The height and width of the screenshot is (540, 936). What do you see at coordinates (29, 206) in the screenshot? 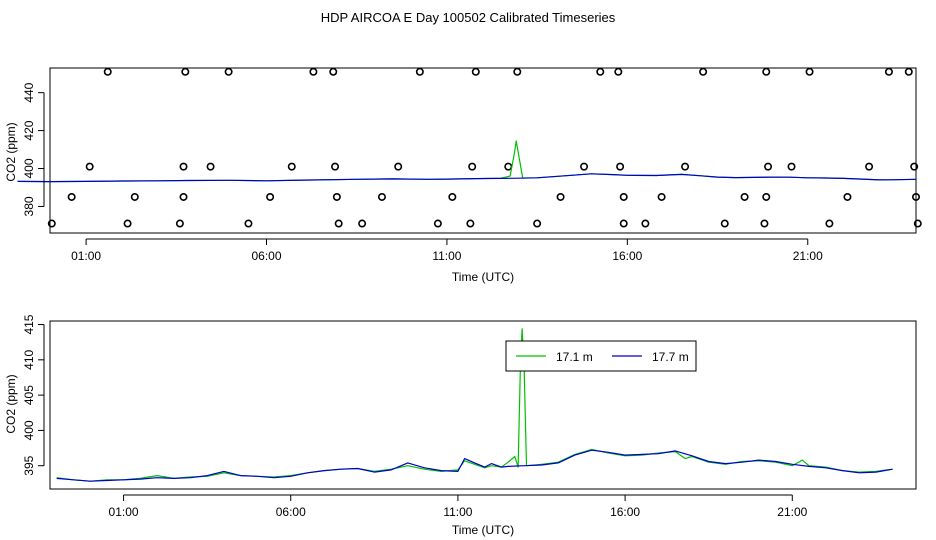
I see `top-y-tick-label: 380` at bounding box center [29, 206].